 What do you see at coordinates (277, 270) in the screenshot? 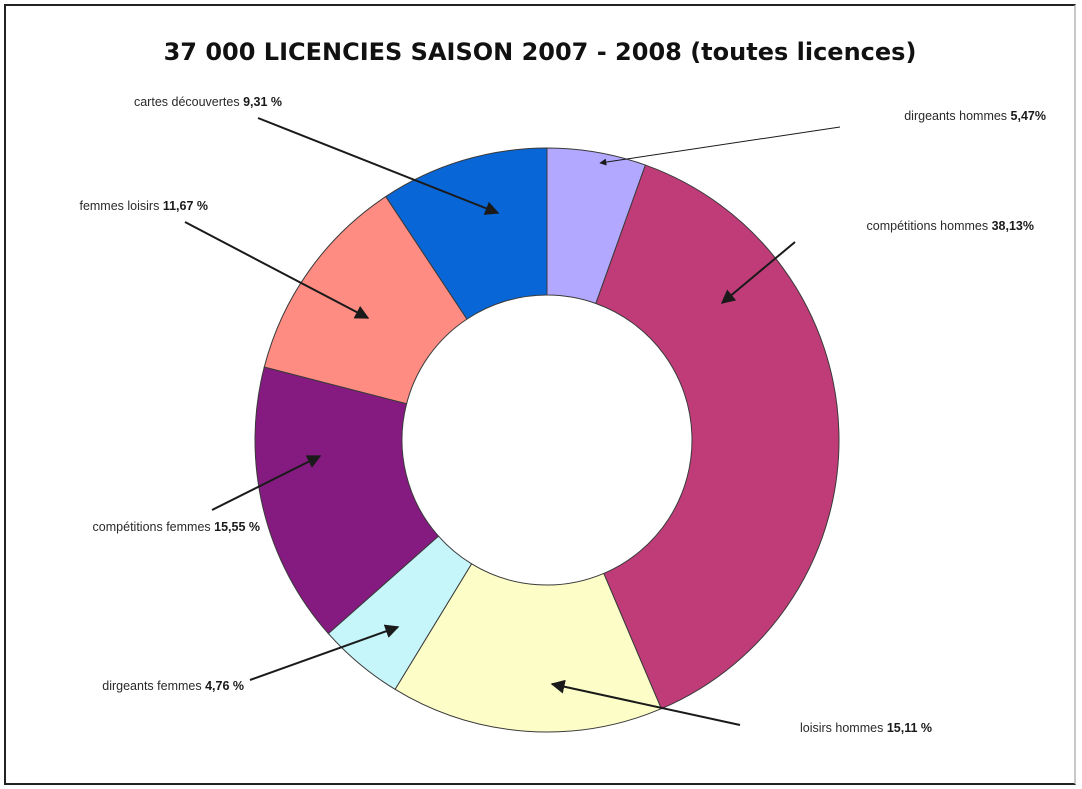
I see `callout-arrow-femmes-loisirs` at bounding box center [277, 270].